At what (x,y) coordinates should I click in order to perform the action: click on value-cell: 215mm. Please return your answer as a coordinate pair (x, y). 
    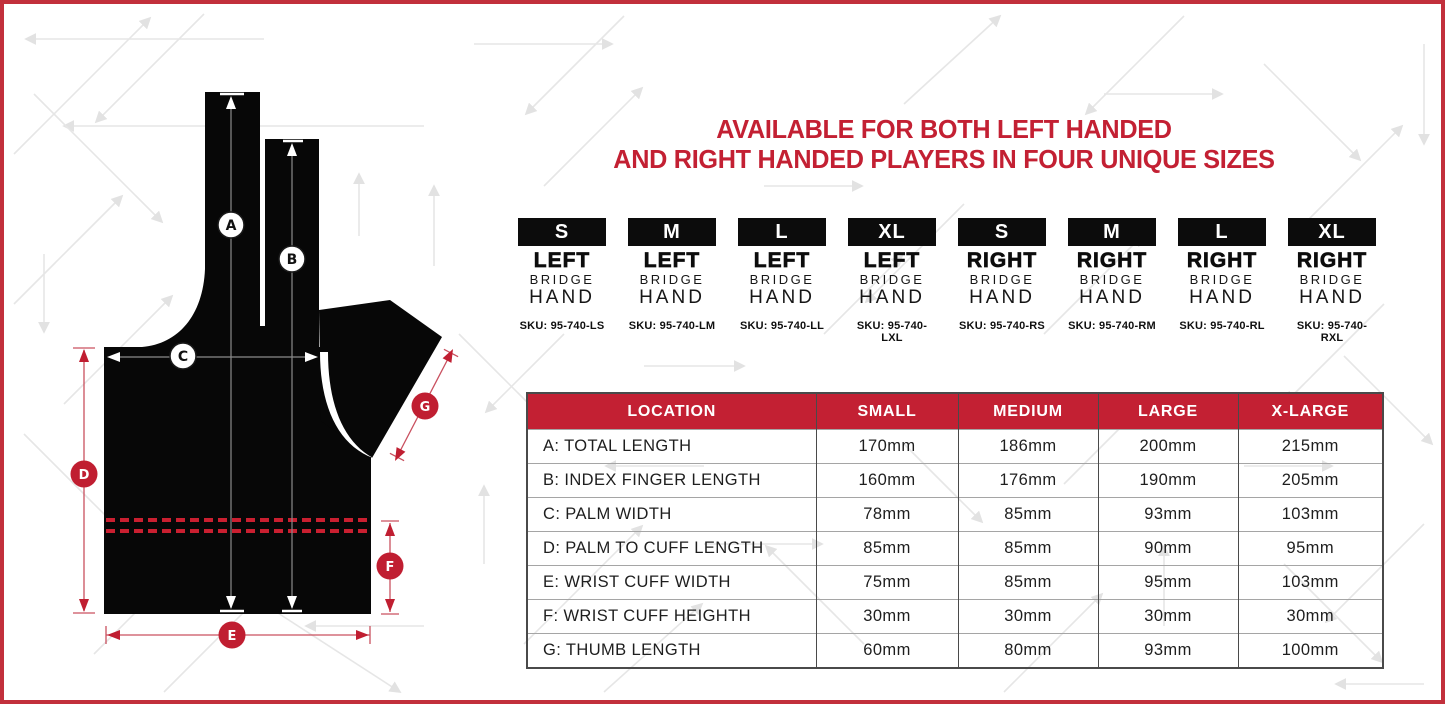
    Looking at the image, I should click on (1311, 446).